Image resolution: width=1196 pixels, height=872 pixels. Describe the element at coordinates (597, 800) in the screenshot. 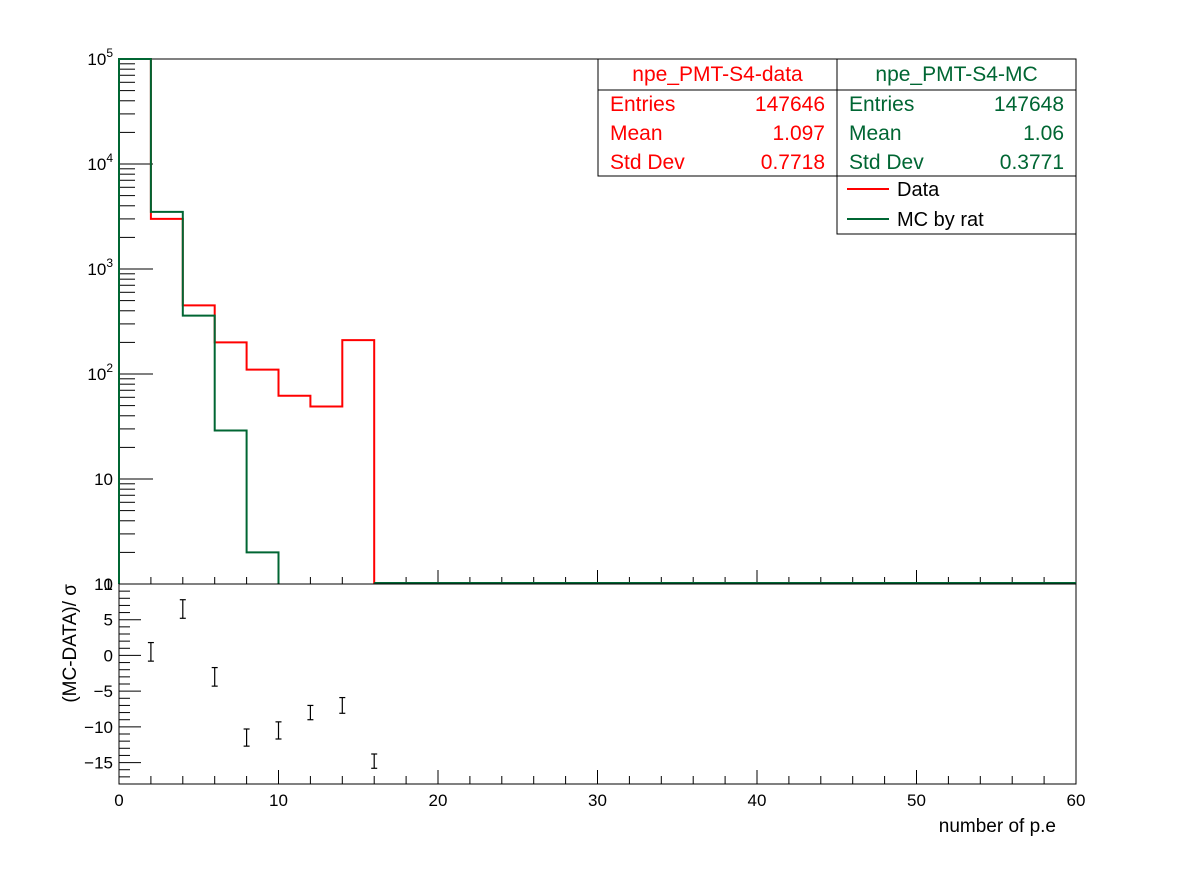

I see `x-tick-label: 30` at that location.